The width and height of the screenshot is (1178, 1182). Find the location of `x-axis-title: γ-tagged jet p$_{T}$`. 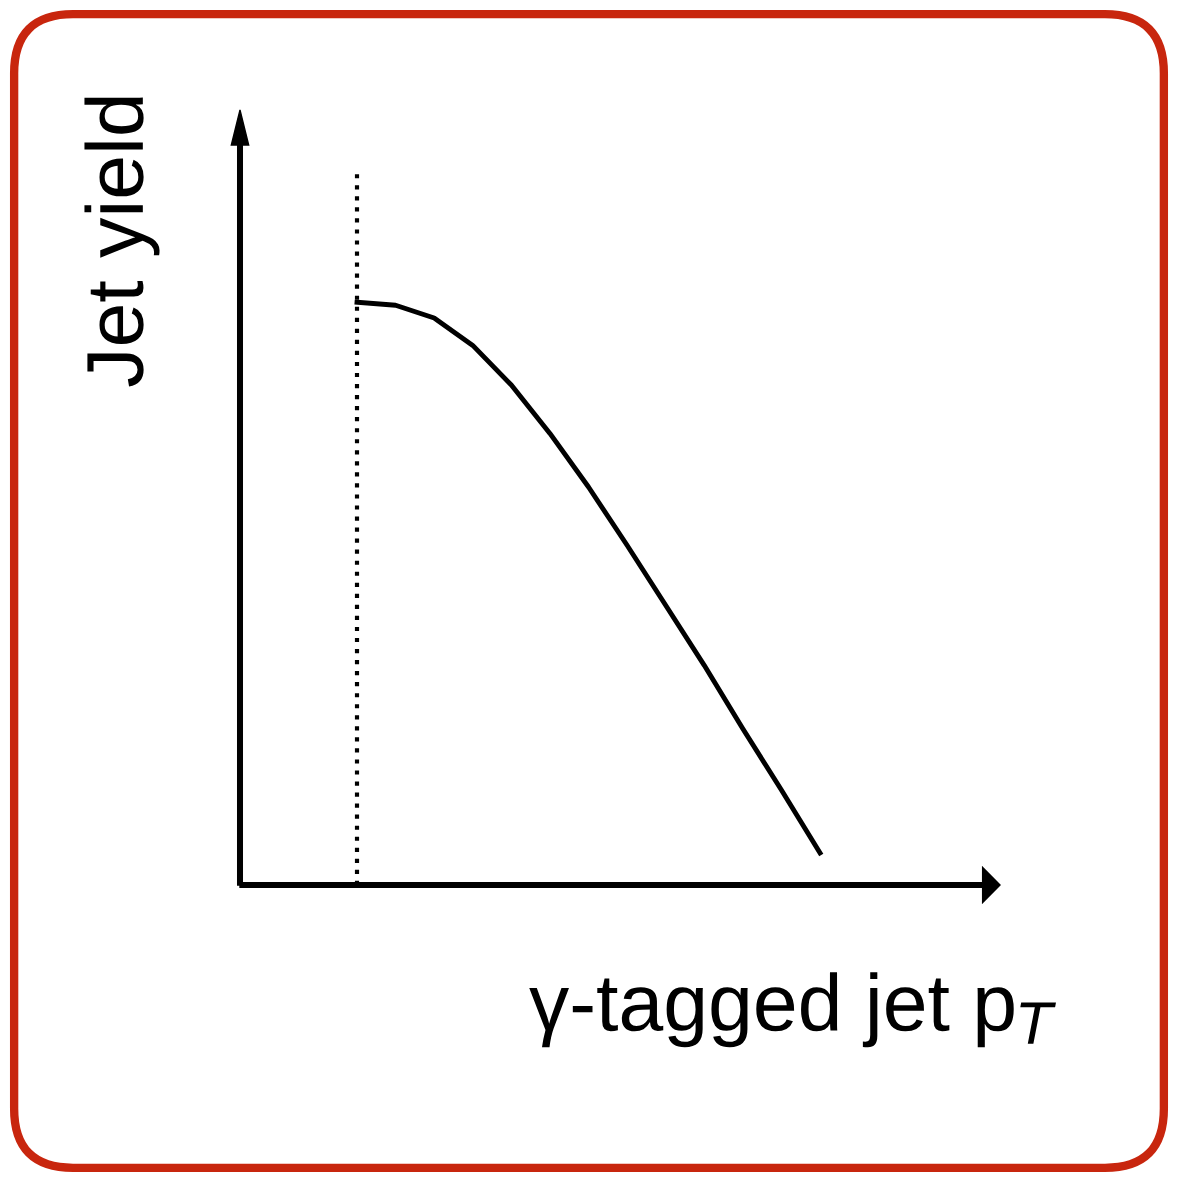

x-axis-title: γ-tagged jet p$_{T}$ is located at coordinates (792, 1010).